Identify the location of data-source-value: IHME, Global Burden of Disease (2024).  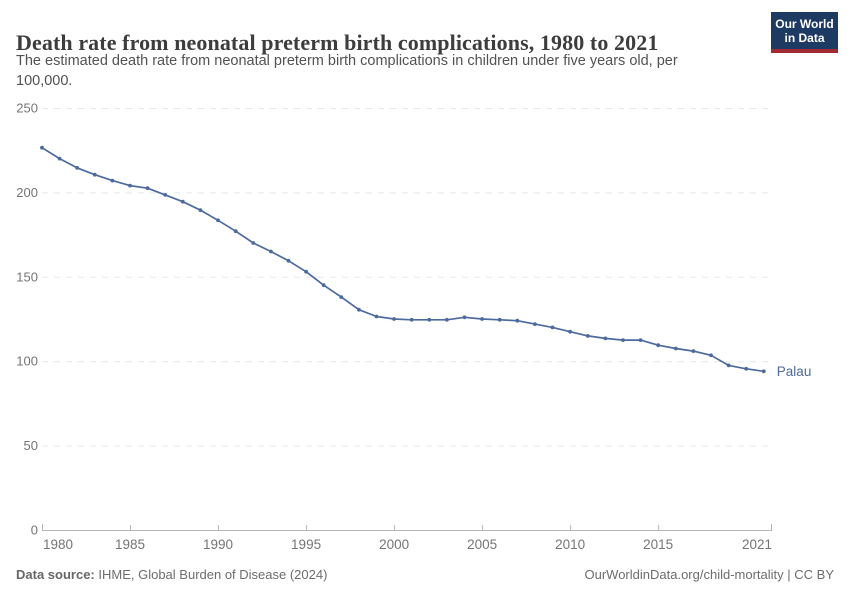
(213, 574).